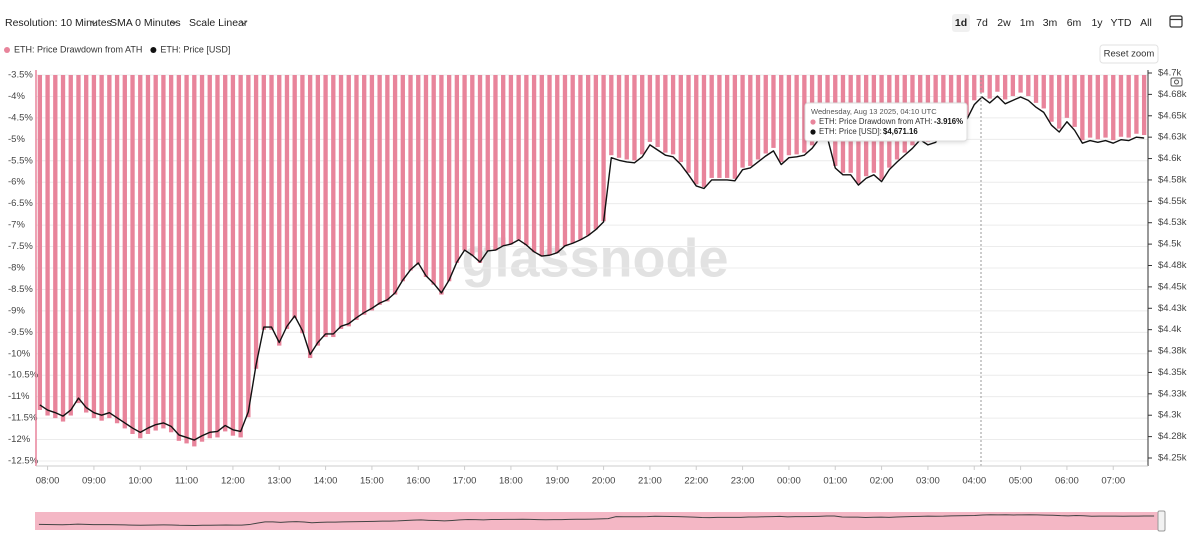 This screenshot has height=533, width=1200. I want to click on sma-select: SMA 0 Minutes, so click(145, 23).